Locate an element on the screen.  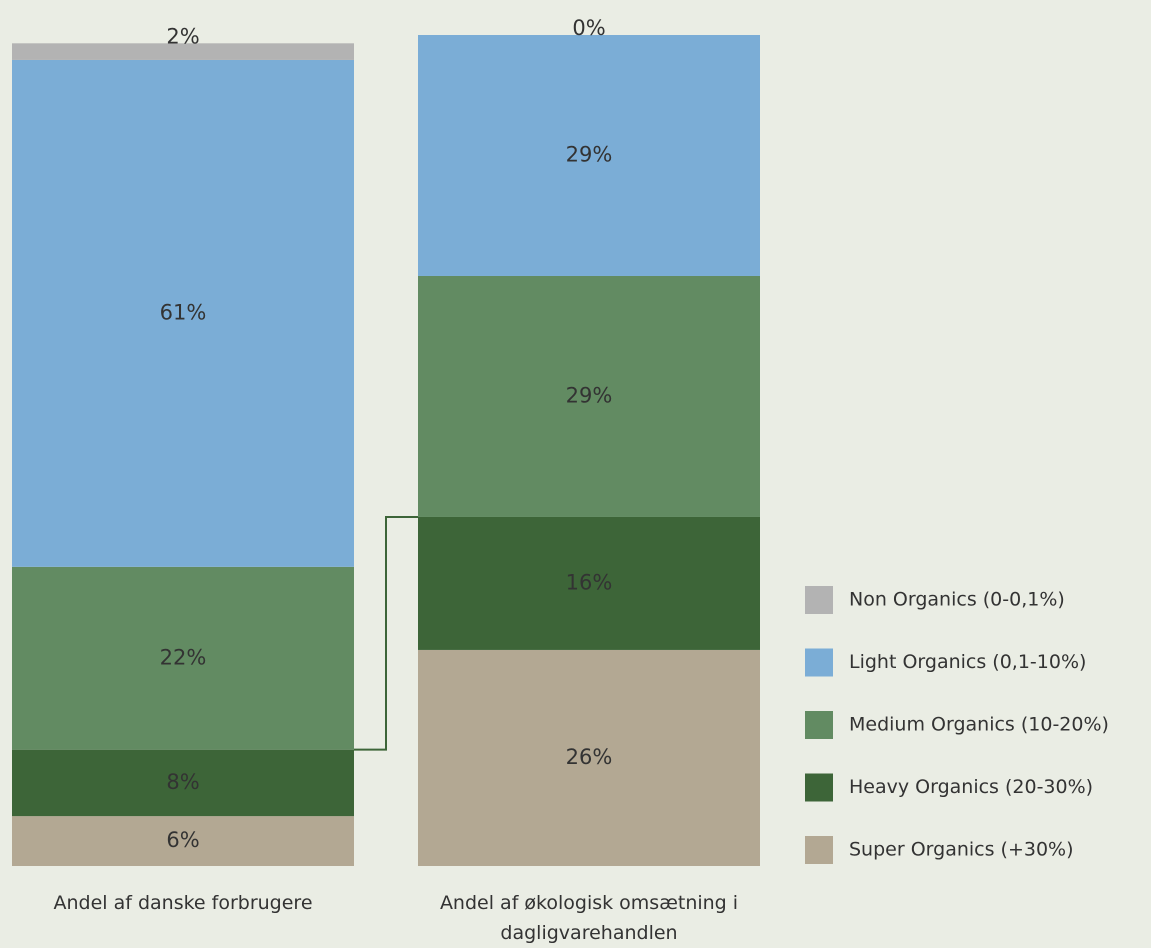
connector is located at coordinates (386, 633).